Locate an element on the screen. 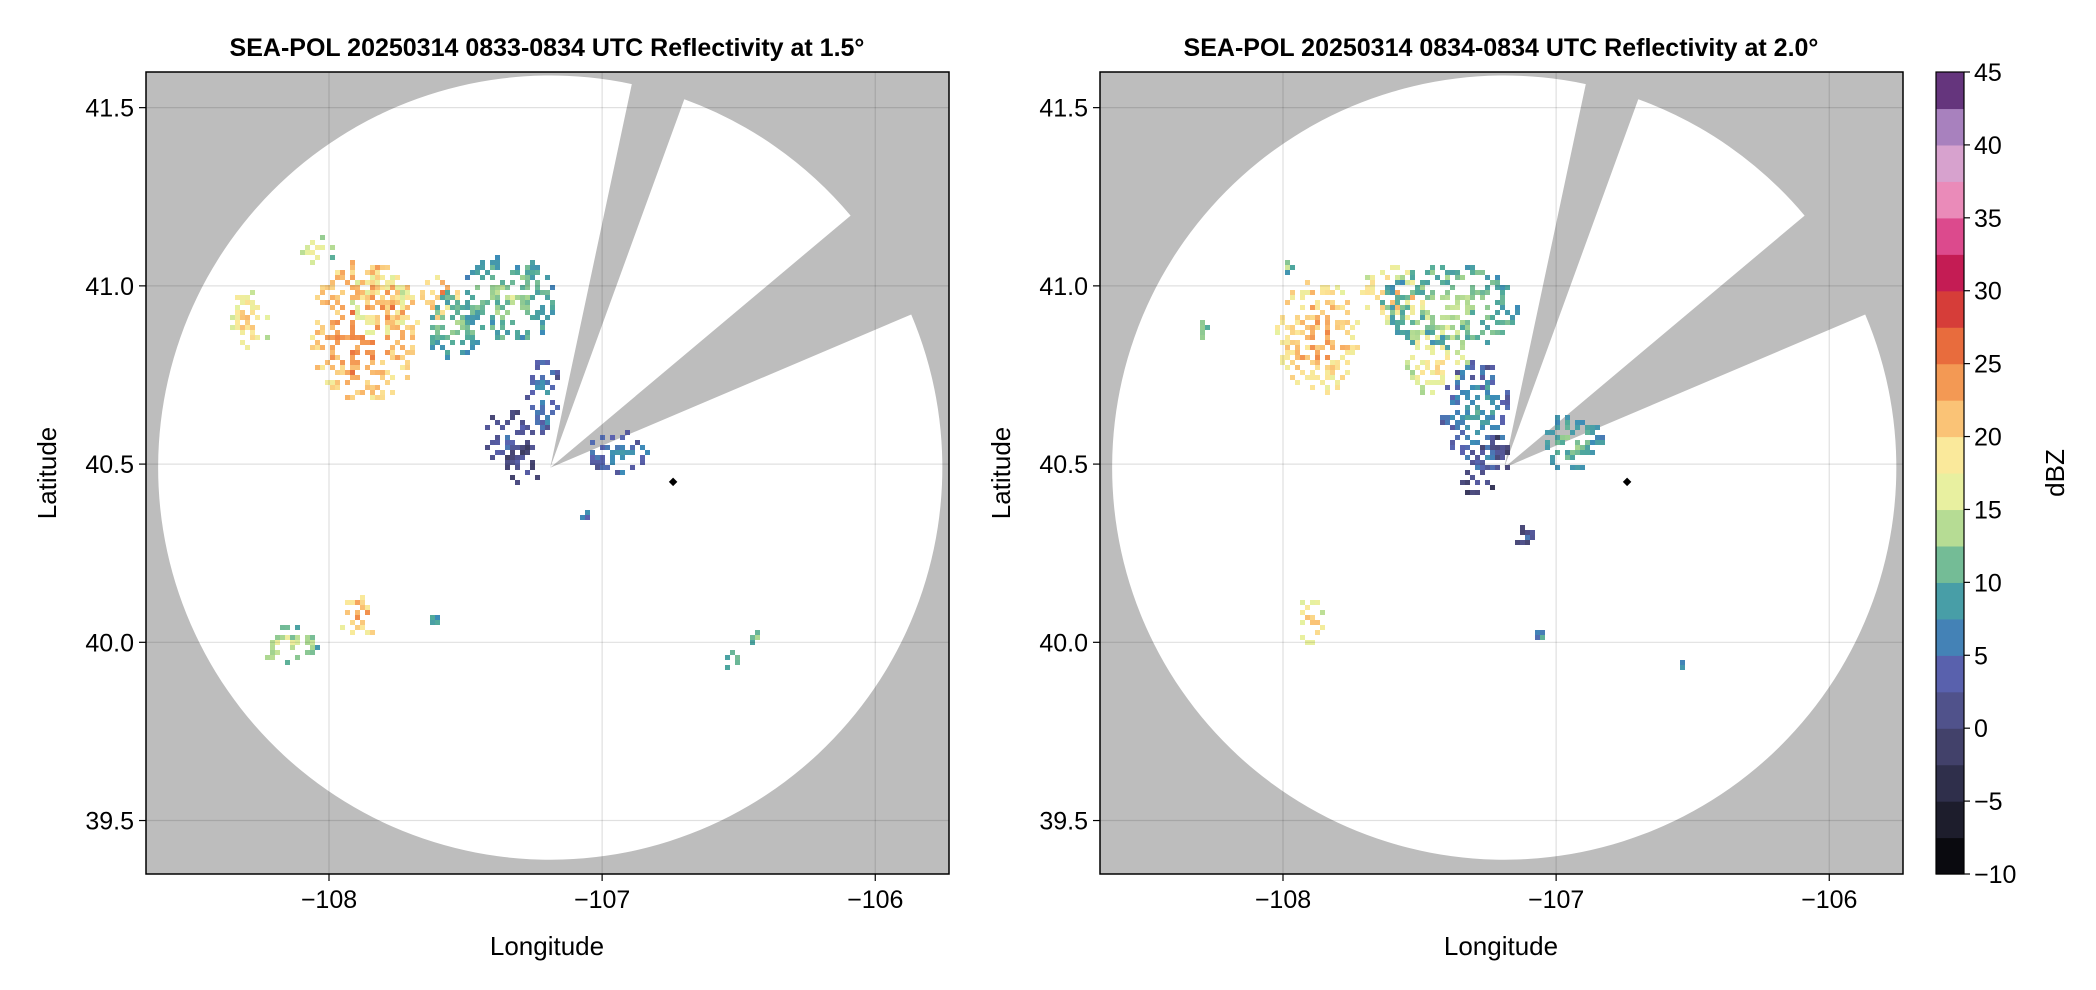 This screenshot has width=2096, height=990. colorbar-band is located at coordinates (1950, 564).